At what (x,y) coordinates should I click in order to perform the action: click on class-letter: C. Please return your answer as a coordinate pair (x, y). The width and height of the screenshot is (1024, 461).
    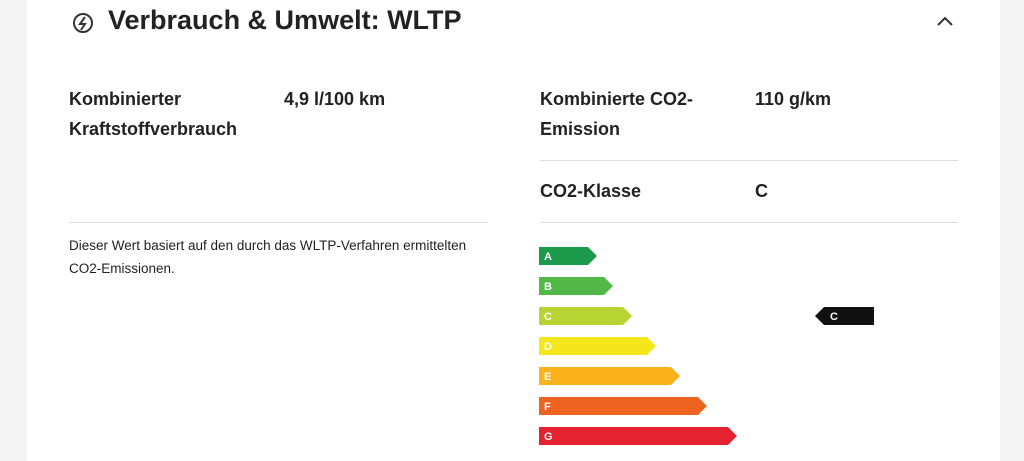
    Looking at the image, I should click on (548, 317).